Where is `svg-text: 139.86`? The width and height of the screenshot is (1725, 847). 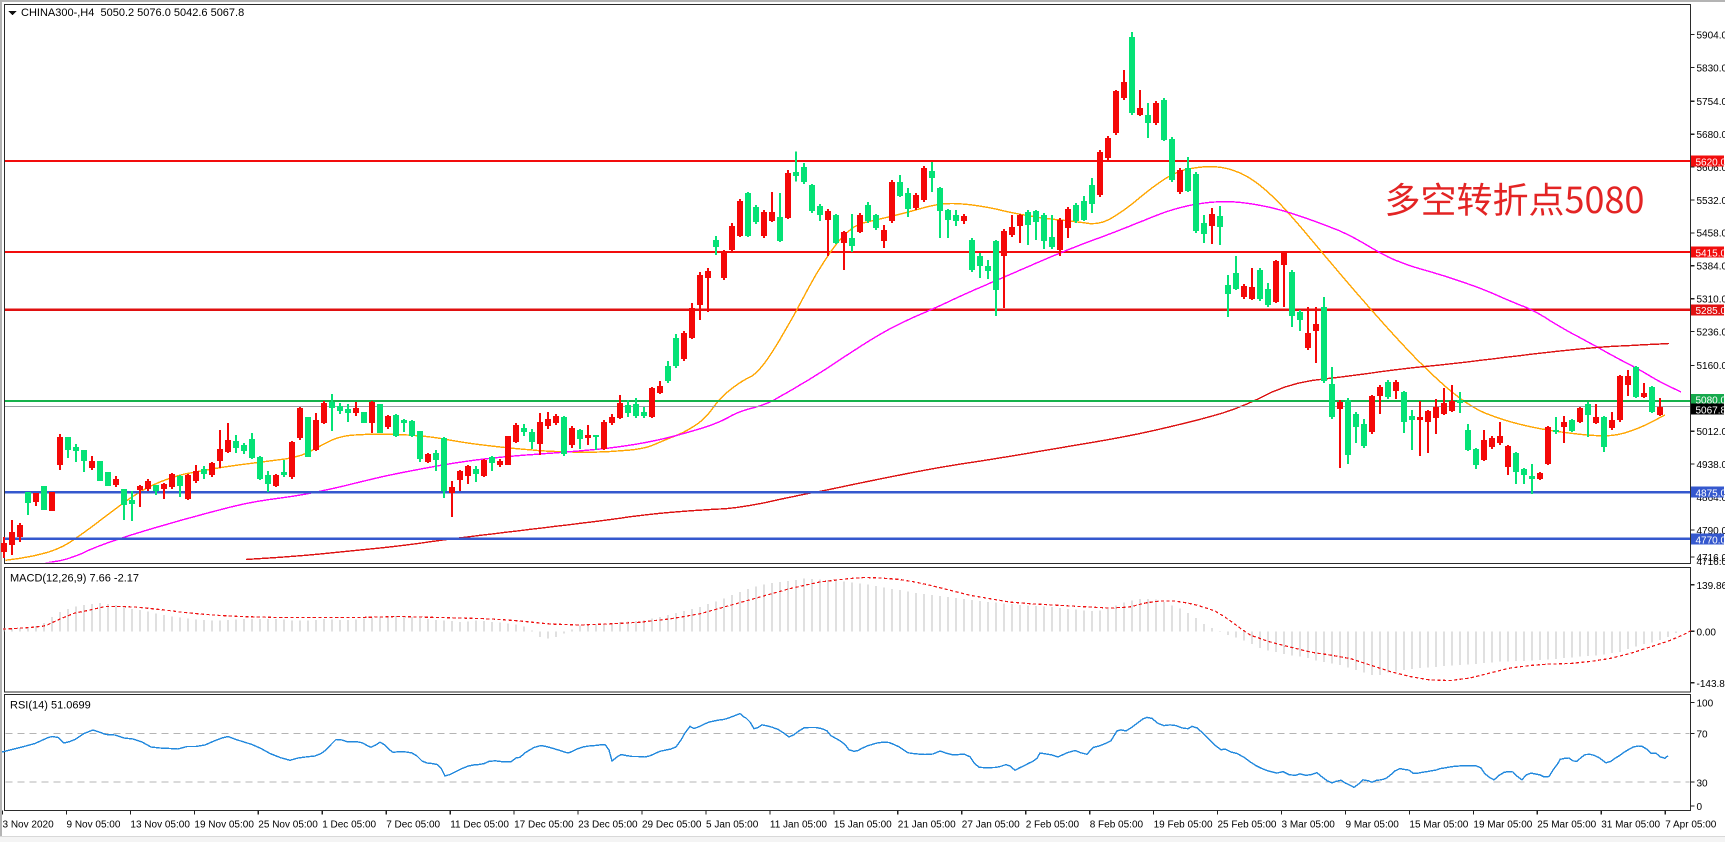
svg-text: 139.86 is located at coordinates (1711, 586).